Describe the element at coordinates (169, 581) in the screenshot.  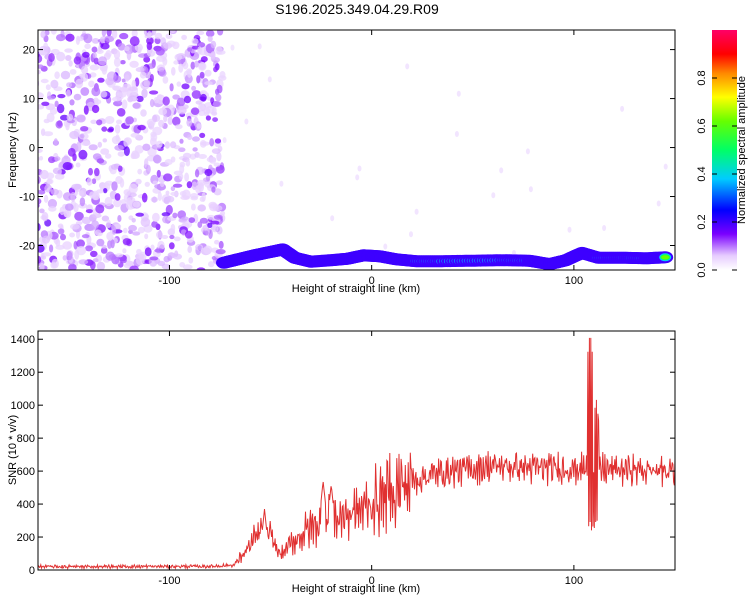
I see `x-tick-label: -100` at that location.